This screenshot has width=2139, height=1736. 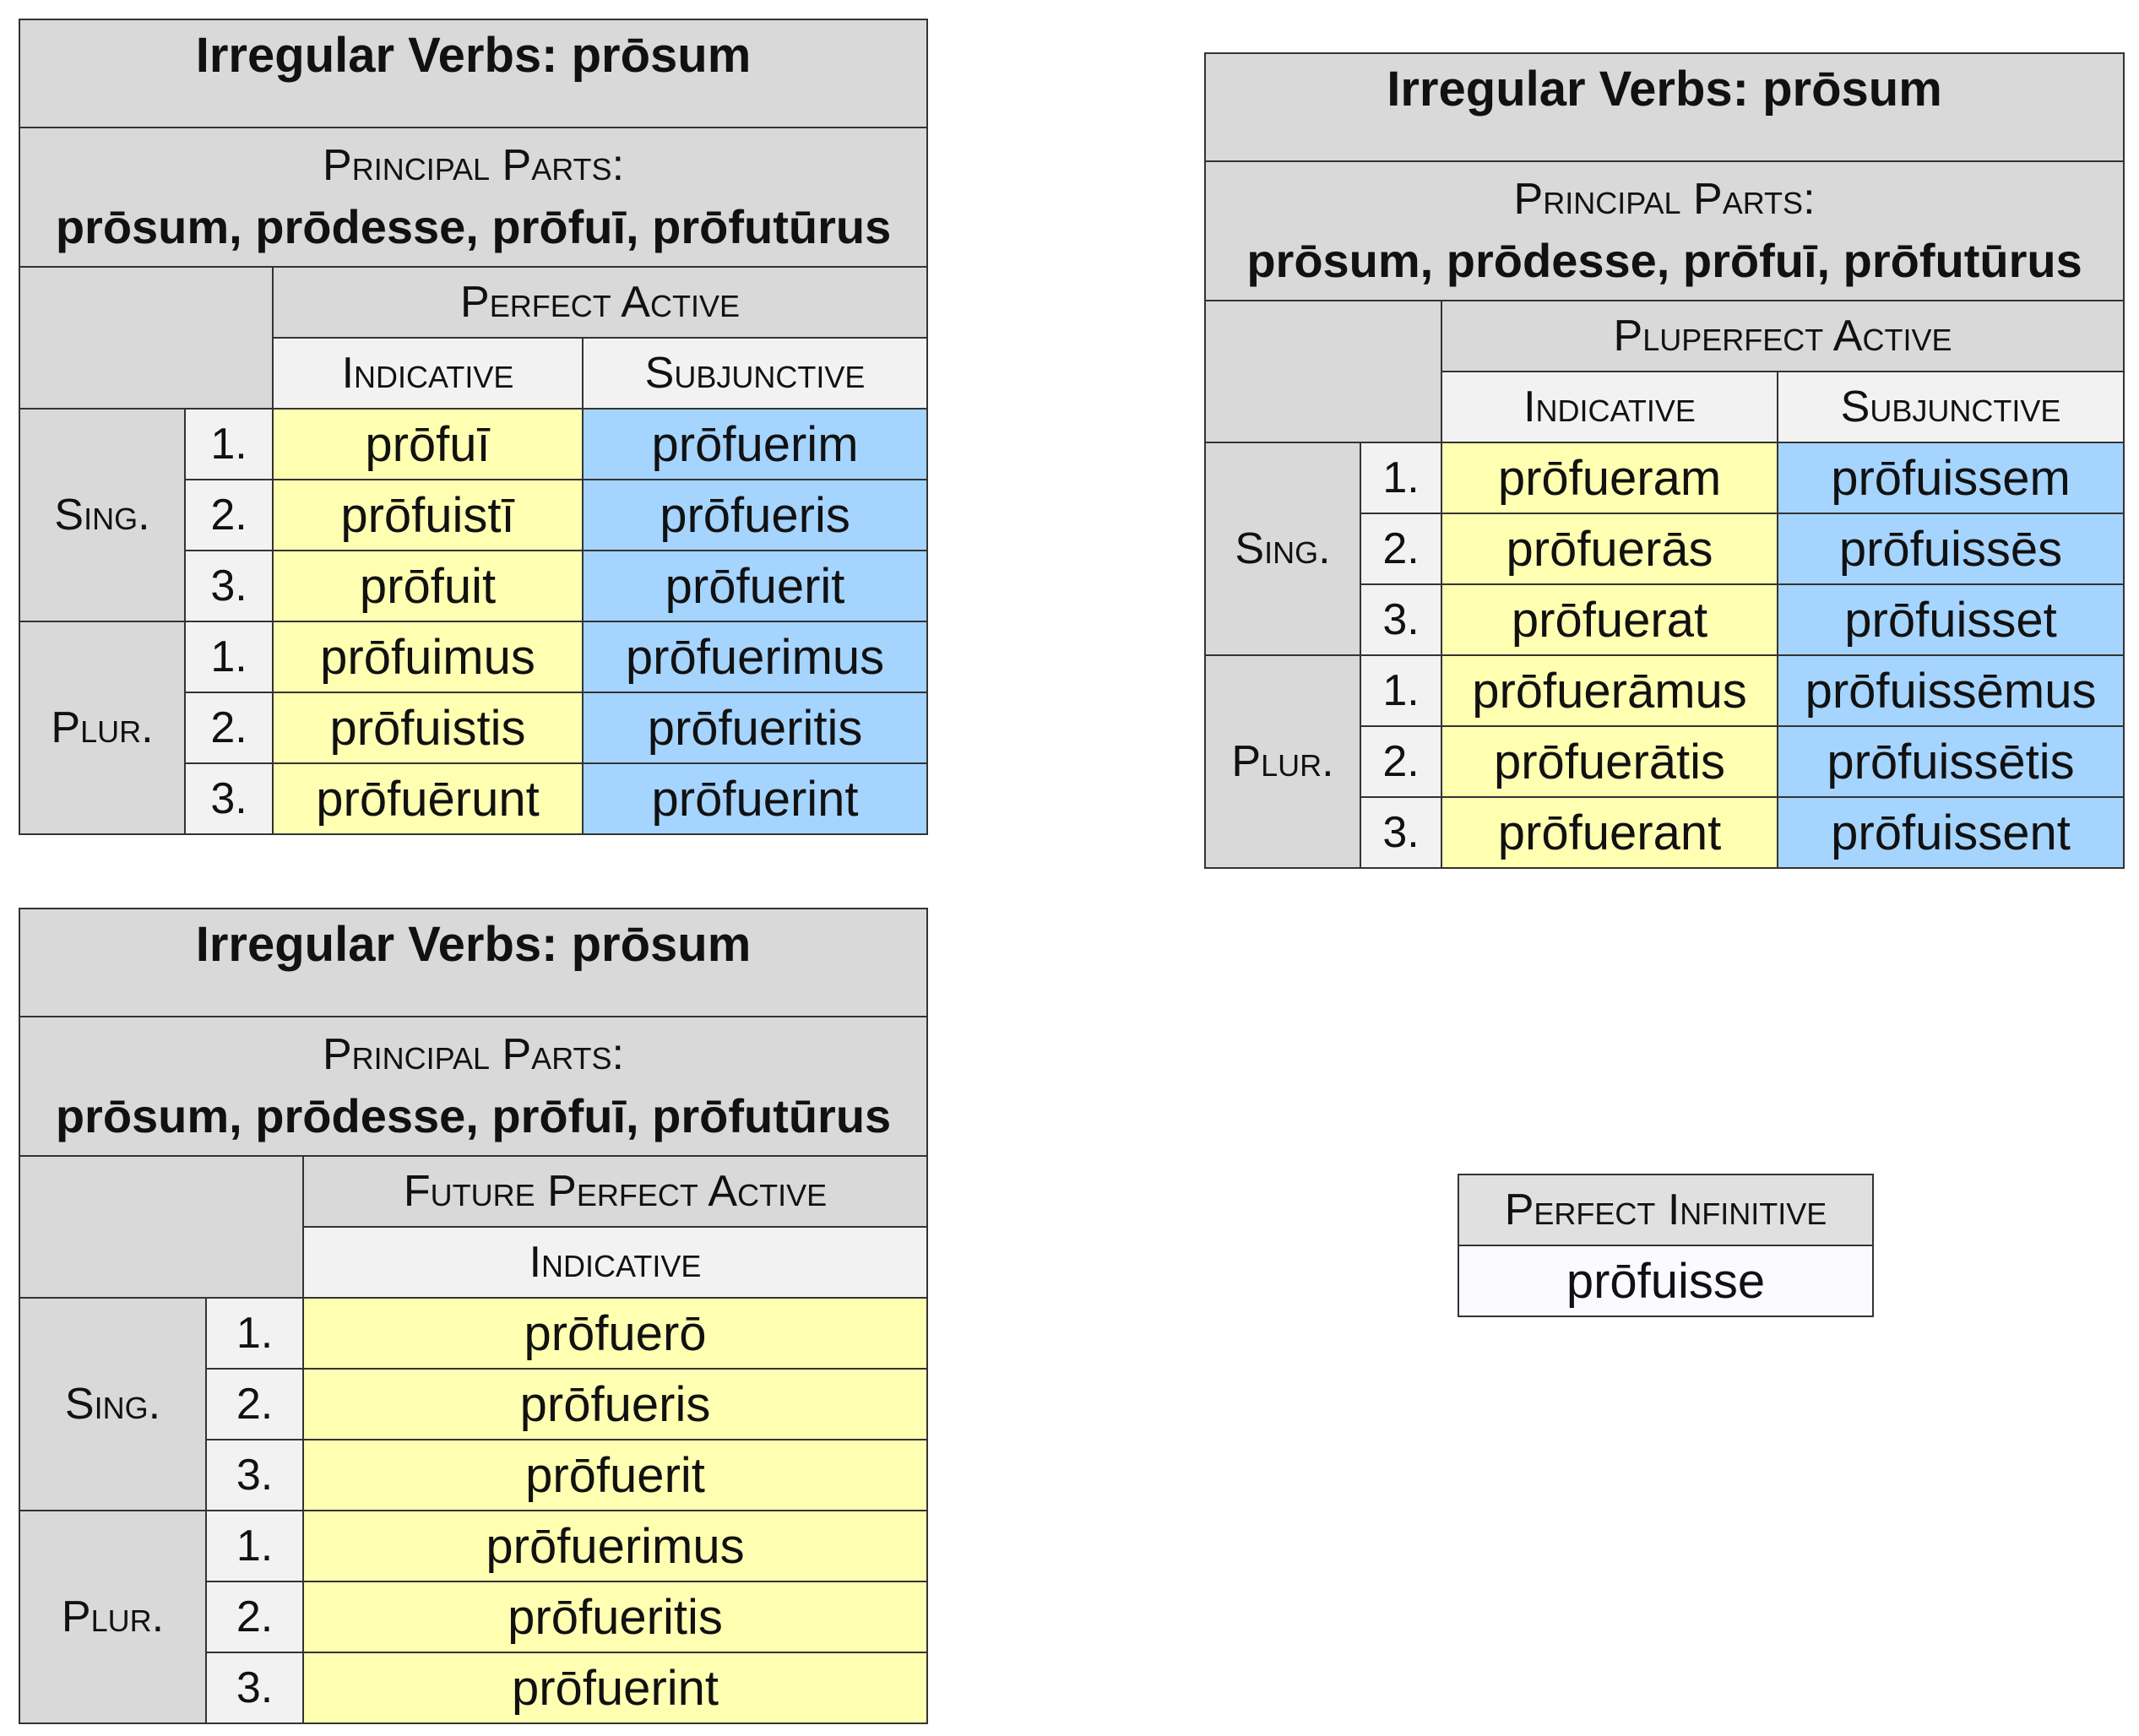 What do you see at coordinates (755, 728) in the screenshot?
I see `subjunctive-form: prōfueritis` at bounding box center [755, 728].